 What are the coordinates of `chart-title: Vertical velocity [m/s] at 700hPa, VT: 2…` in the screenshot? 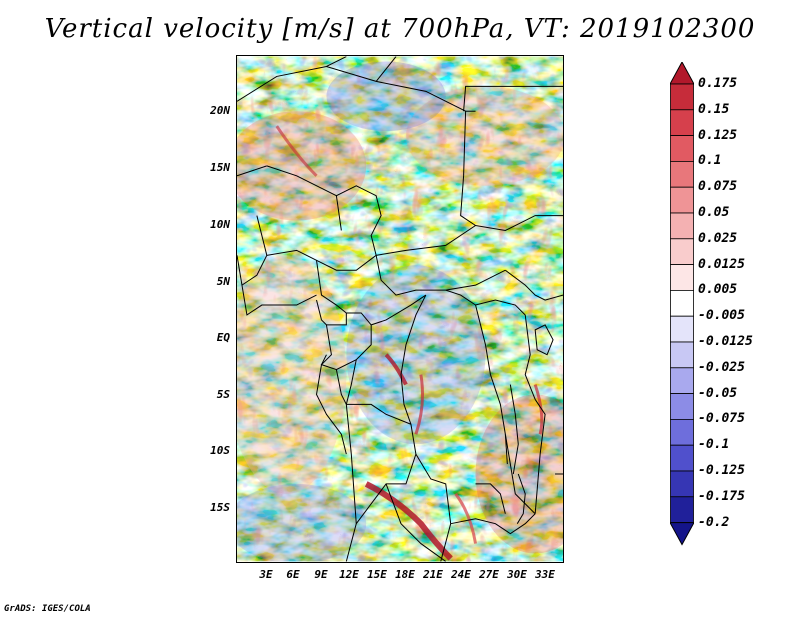 It's located at (400, 29).